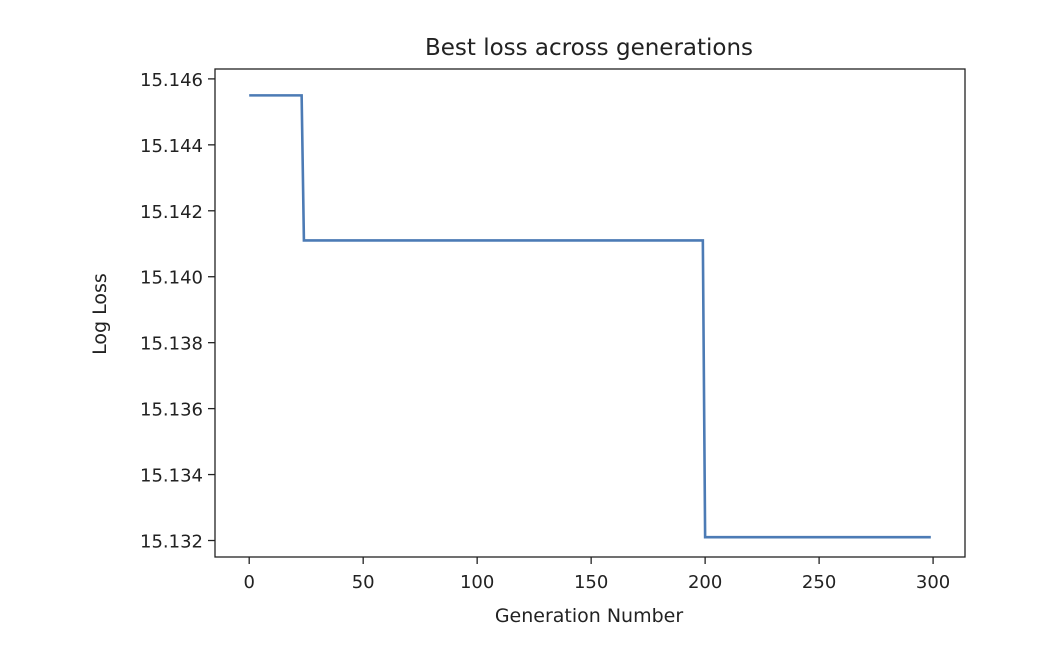 Image resolution: width=1056 pixels, height=652 pixels. Describe the element at coordinates (171, 410) in the screenshot. I see `y-tick-label: 15.136` at that location.